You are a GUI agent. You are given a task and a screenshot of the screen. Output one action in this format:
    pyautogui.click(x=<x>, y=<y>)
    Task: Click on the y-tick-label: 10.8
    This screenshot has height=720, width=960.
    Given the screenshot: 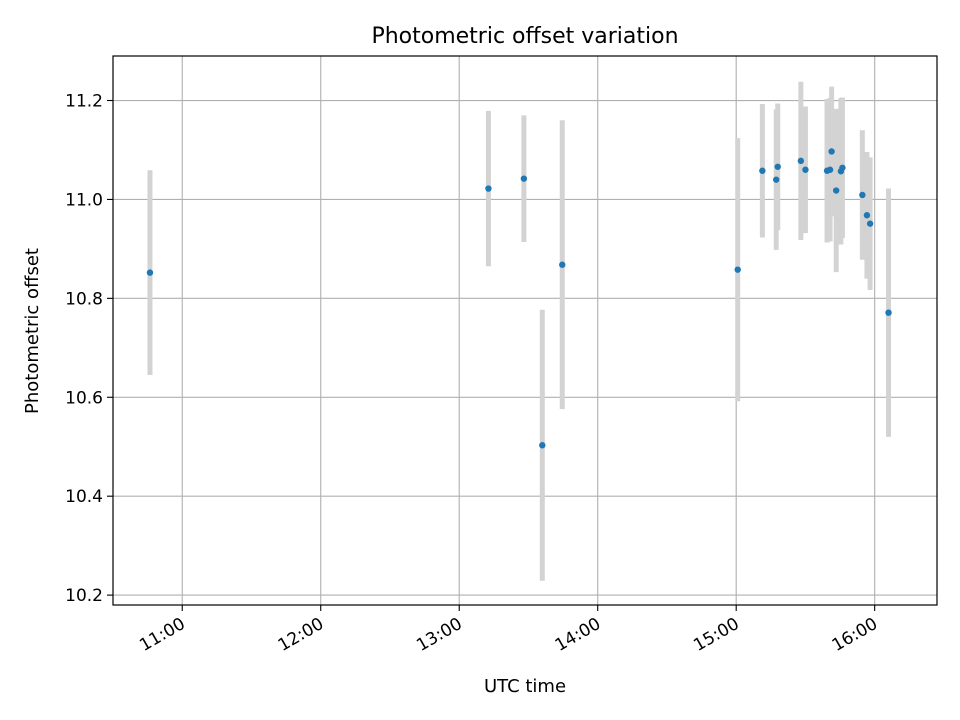 What is the action you would take?
    pyautogui.click(x=84, y=299)
    